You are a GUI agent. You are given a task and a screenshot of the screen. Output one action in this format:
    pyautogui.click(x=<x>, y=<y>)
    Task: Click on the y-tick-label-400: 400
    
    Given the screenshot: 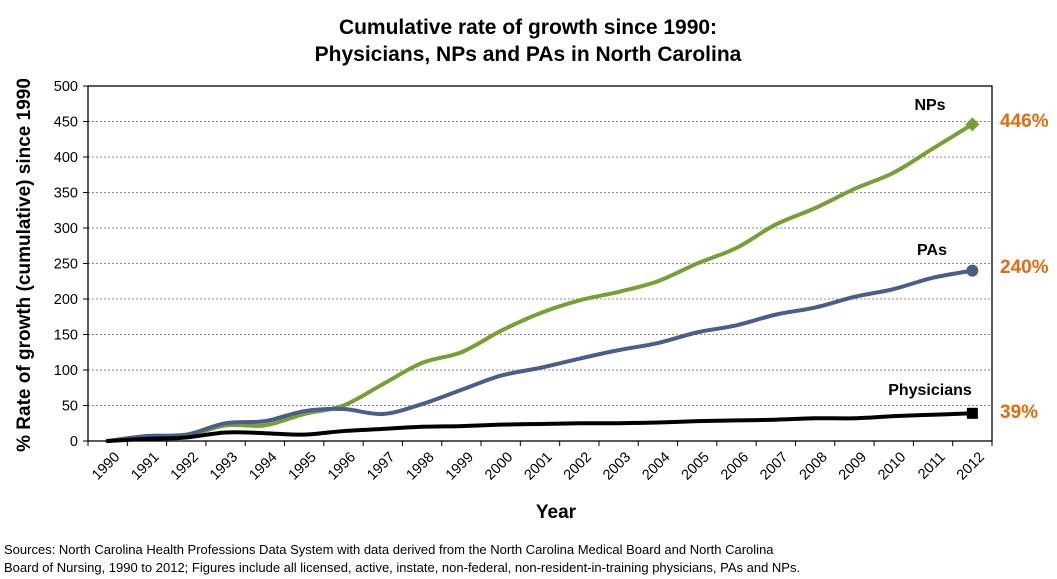 What is the action you would take?
    pyautogui.click(x=66, y=158)
    